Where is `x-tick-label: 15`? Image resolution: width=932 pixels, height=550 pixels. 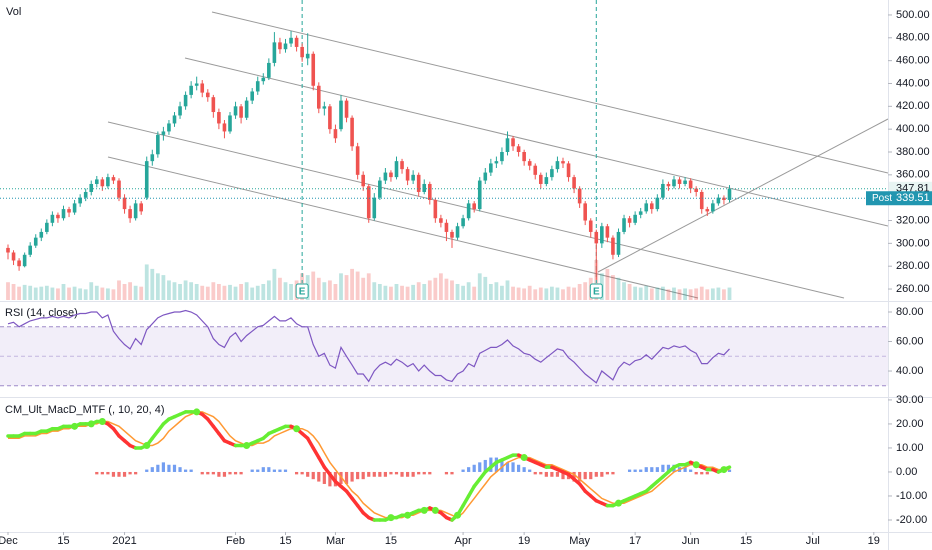 x-tick-label: 15 is located at coordinates (746, 541).